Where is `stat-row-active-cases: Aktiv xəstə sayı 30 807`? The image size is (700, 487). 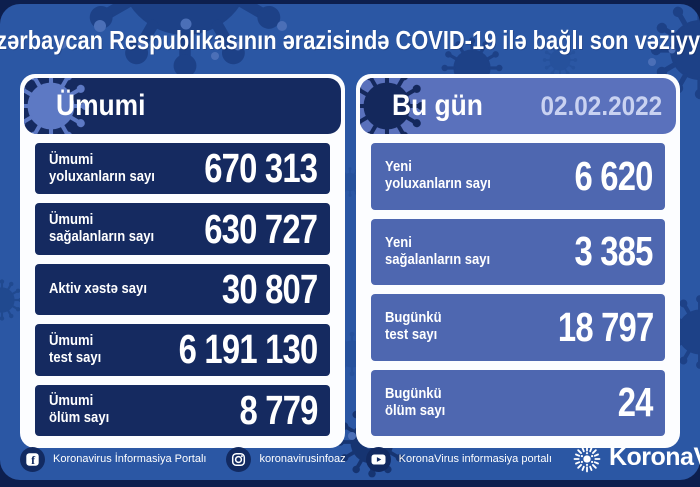
stat-row-active-cases: Aktiv xəstə sayı 30 807 is located at coordinates (182, 289).